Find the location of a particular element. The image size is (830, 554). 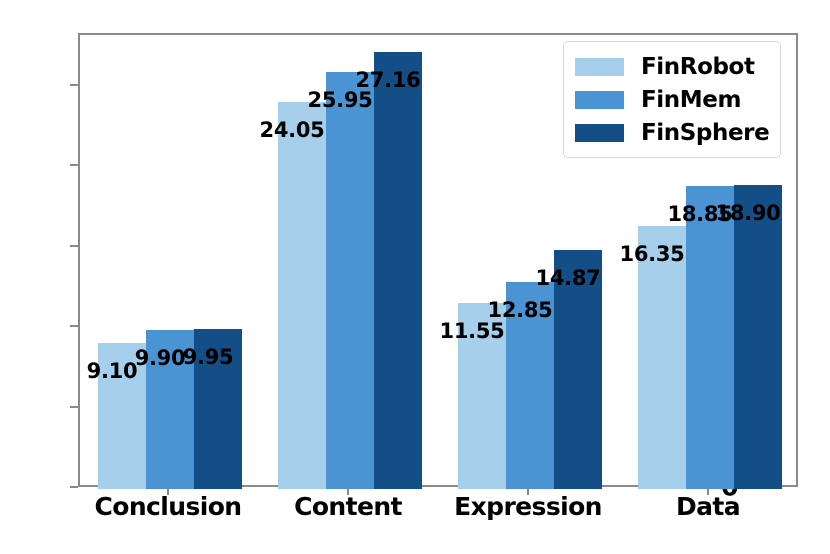

legend-item-finmem: FinMem is located at coordinates (672, 99).